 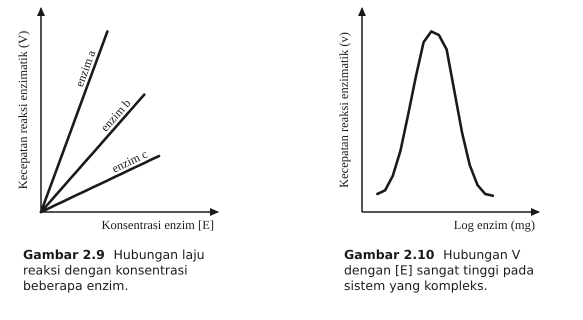 What do you see at coordinates (394, 254) in the screenshot?
I see `text: Gambar 2.10` at bounding box center [394, 254].